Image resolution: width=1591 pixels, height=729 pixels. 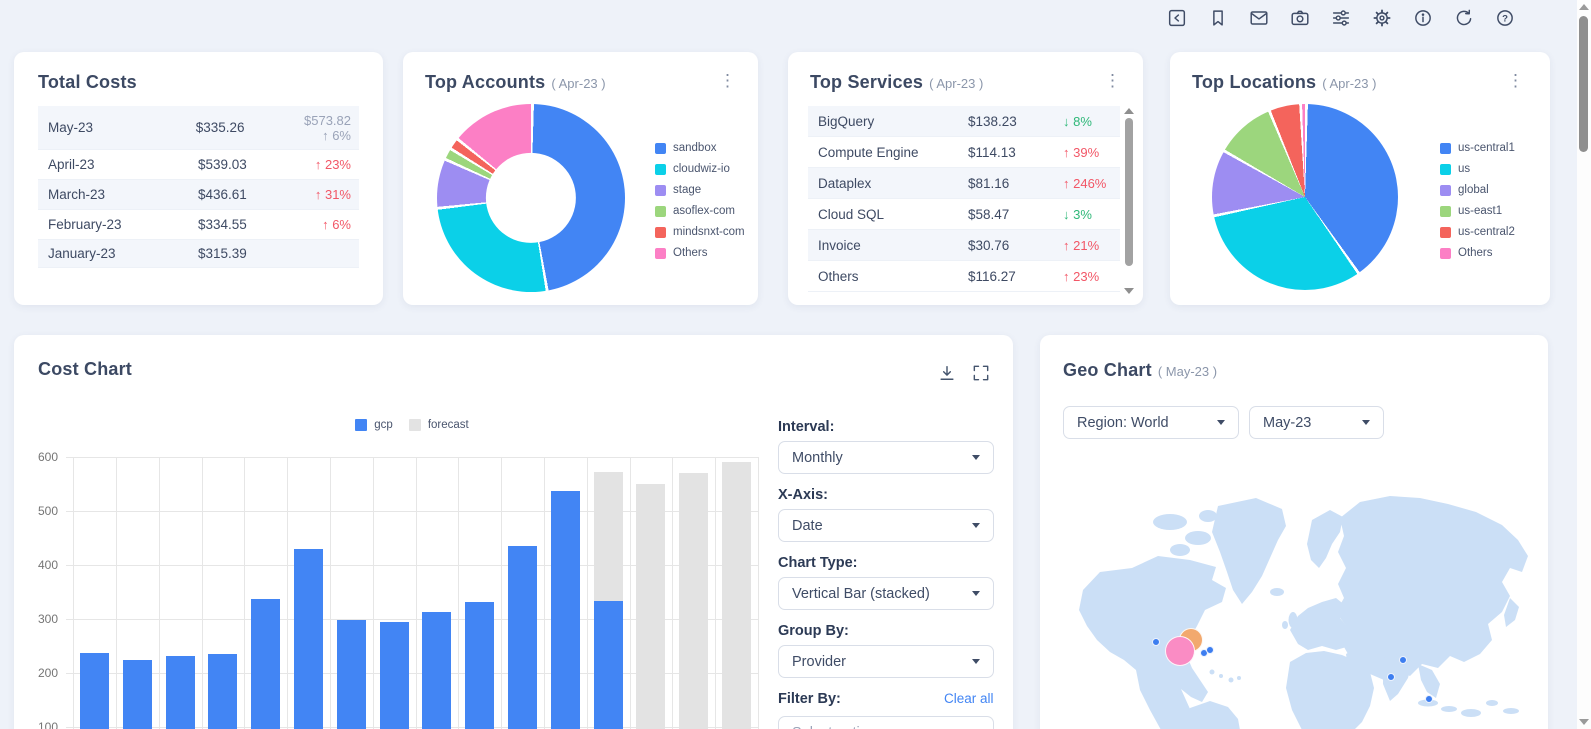 I want to click on table-row: Invoice $30.76 ↑ 21%, so click(x=964, y=245).